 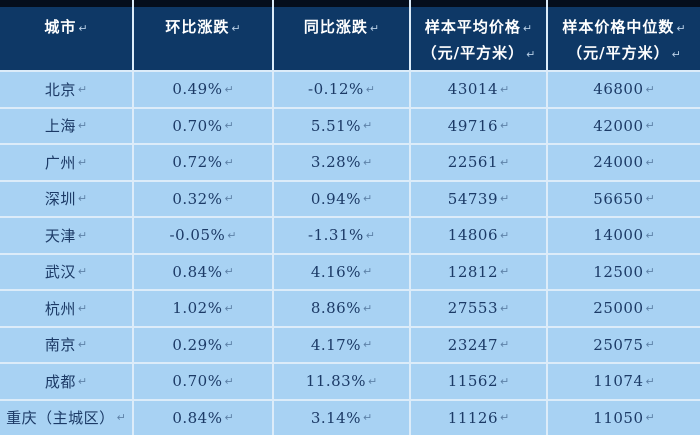 What do you see at coordinates (336, 89) in the screenshot?
I see `yoy-change-value: -0.12%` at bounding box center [336, 89].